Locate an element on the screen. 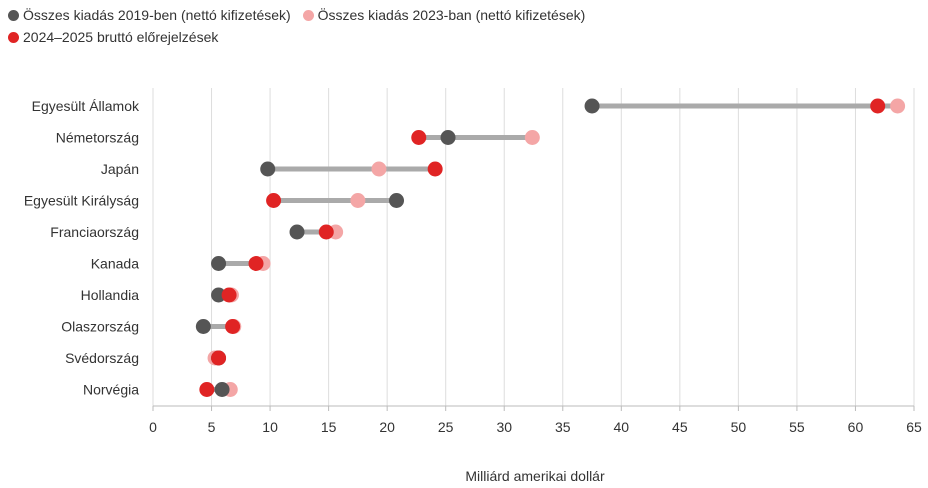 The width and height of the screenshot is (928, 488). category-label-egyesult-kiralysag: Egyesült Királyság is located at coordinates (81, 201).